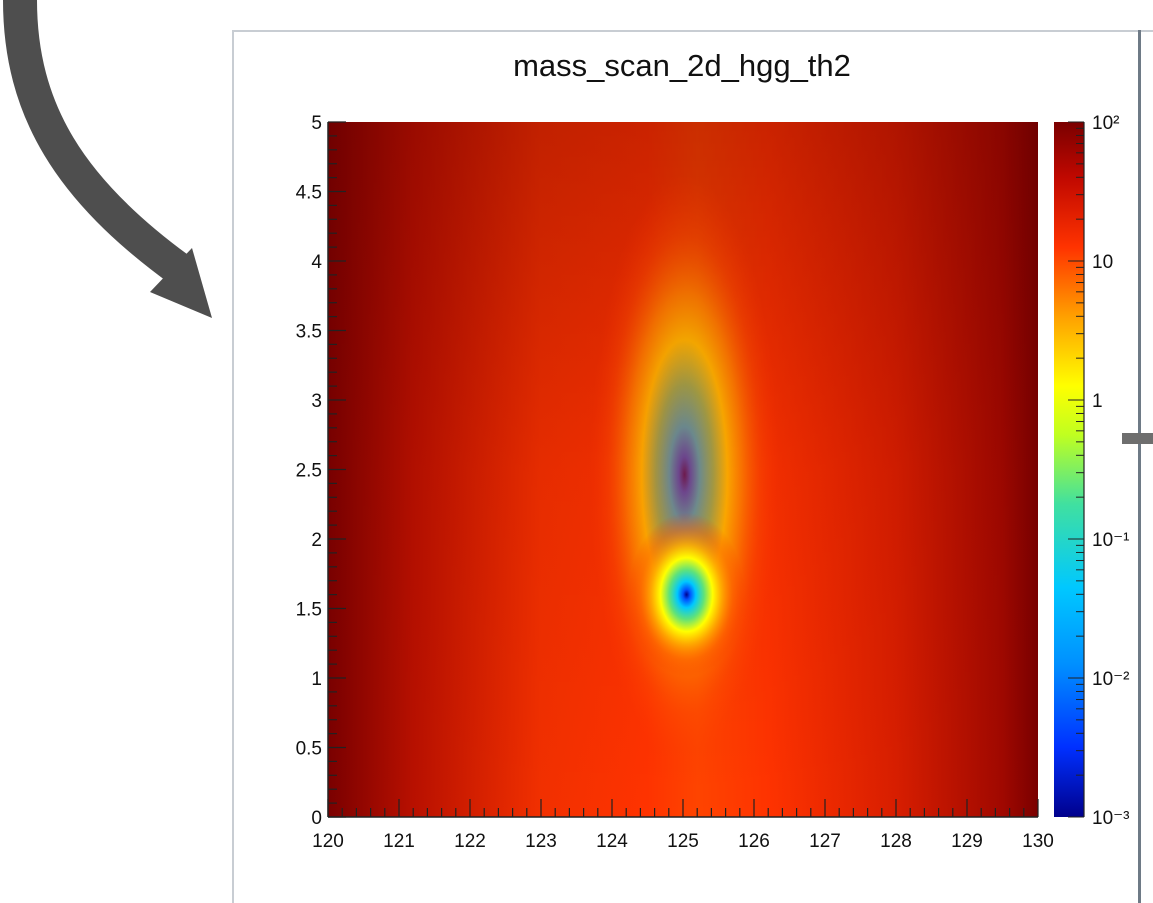 The height and width of the screenshot is (903, 1153). Describe the element at coordinates (683, 841) in the screenshot. I see `x-tick-label: 125` at that location.